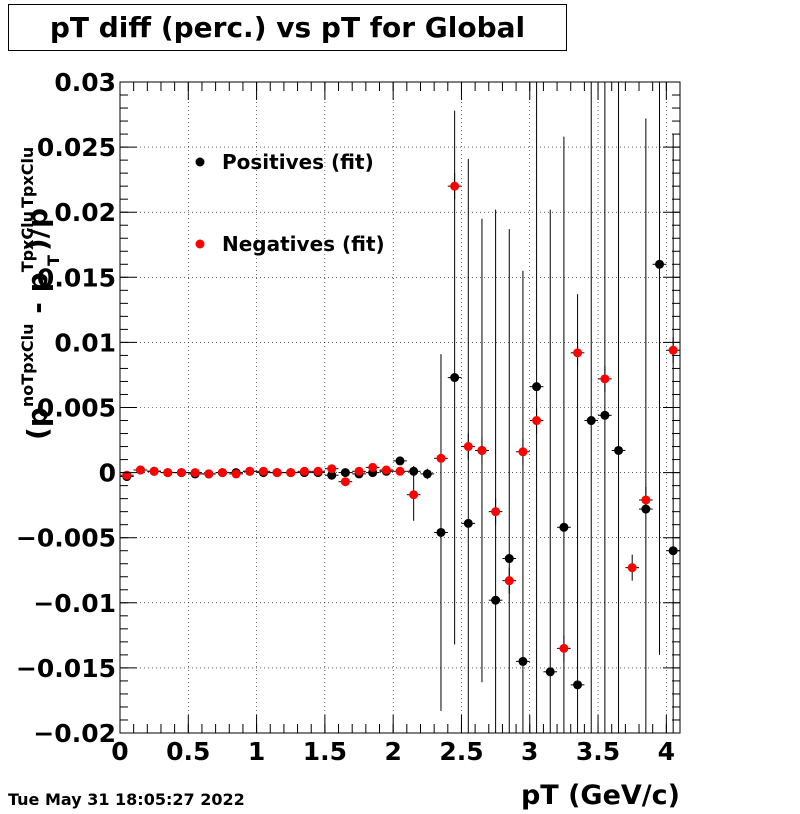 The image size is (800, 814). Describe the element at coordinates (76, 277) in the screenshot. I see `y-tick-label: 0.015` at that location.